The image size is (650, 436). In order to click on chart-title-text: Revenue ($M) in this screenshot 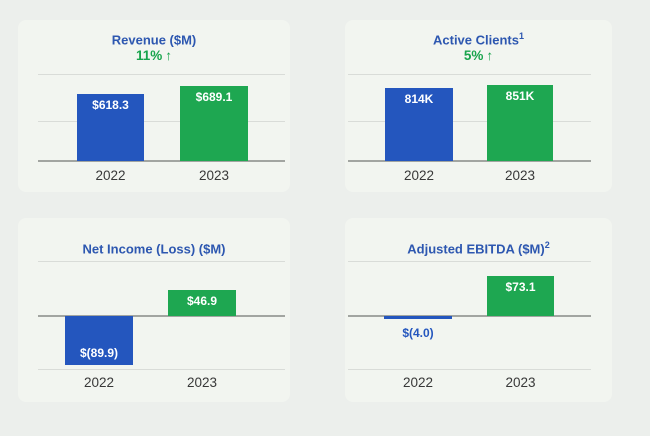, I will do `click(154, 40)`.